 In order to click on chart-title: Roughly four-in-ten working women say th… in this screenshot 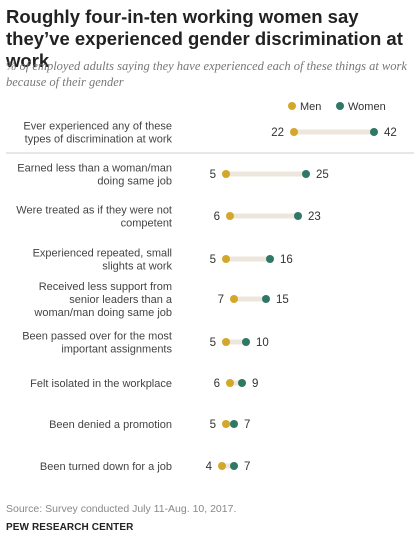, I will do `click(204, 38)`.